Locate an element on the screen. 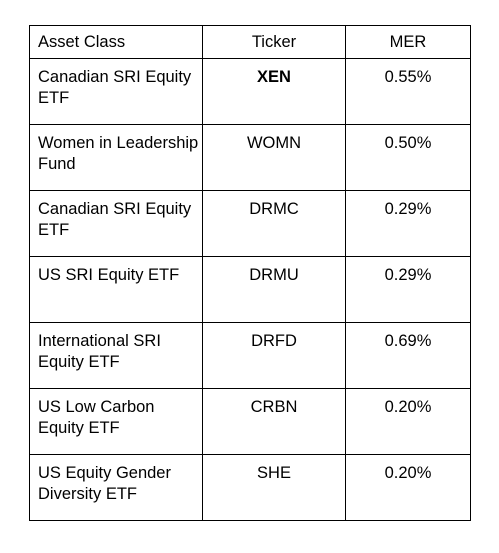 The height and width of the screenshot is (553, 499). table-row: US Low Carbon Equity ETF CRBN 0.20% is located at coordinates (250, 421).